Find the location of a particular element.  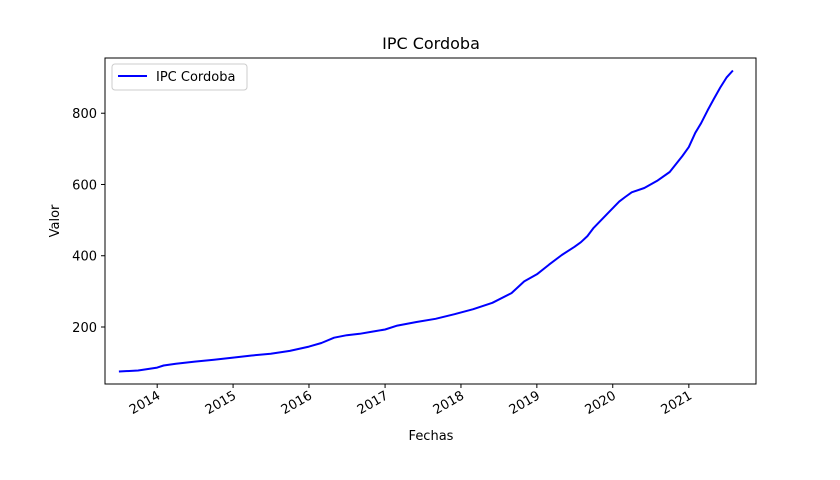

y-tick-label: 800 is located at coordinates (84, 114).